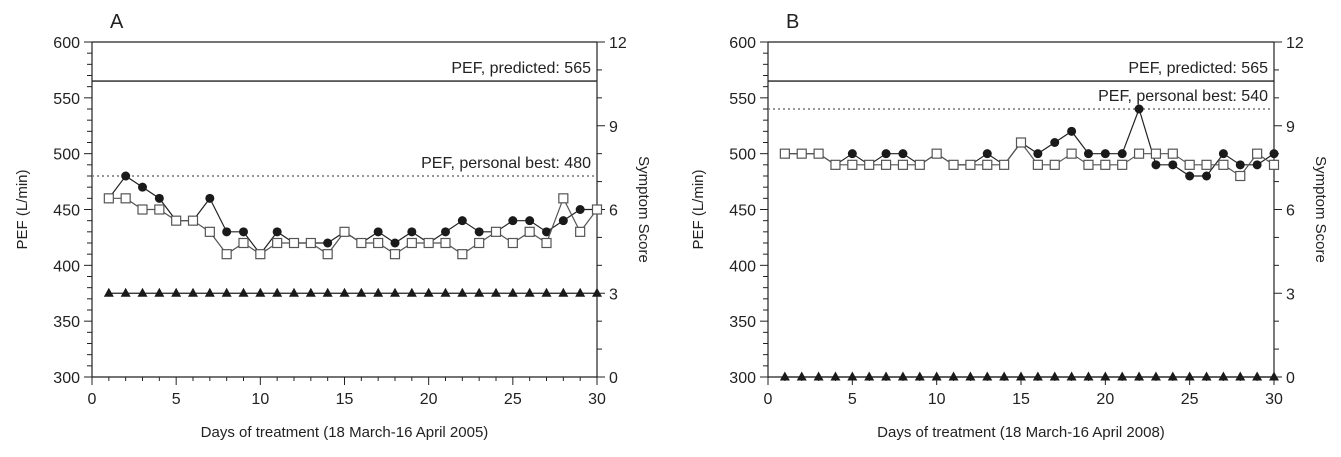 This screenshot has height=457, width=1341. What do you see at coordinates (66, 43) in the screenshot?
I see `y-tick-label: 600` at bounding box center [66, 43].